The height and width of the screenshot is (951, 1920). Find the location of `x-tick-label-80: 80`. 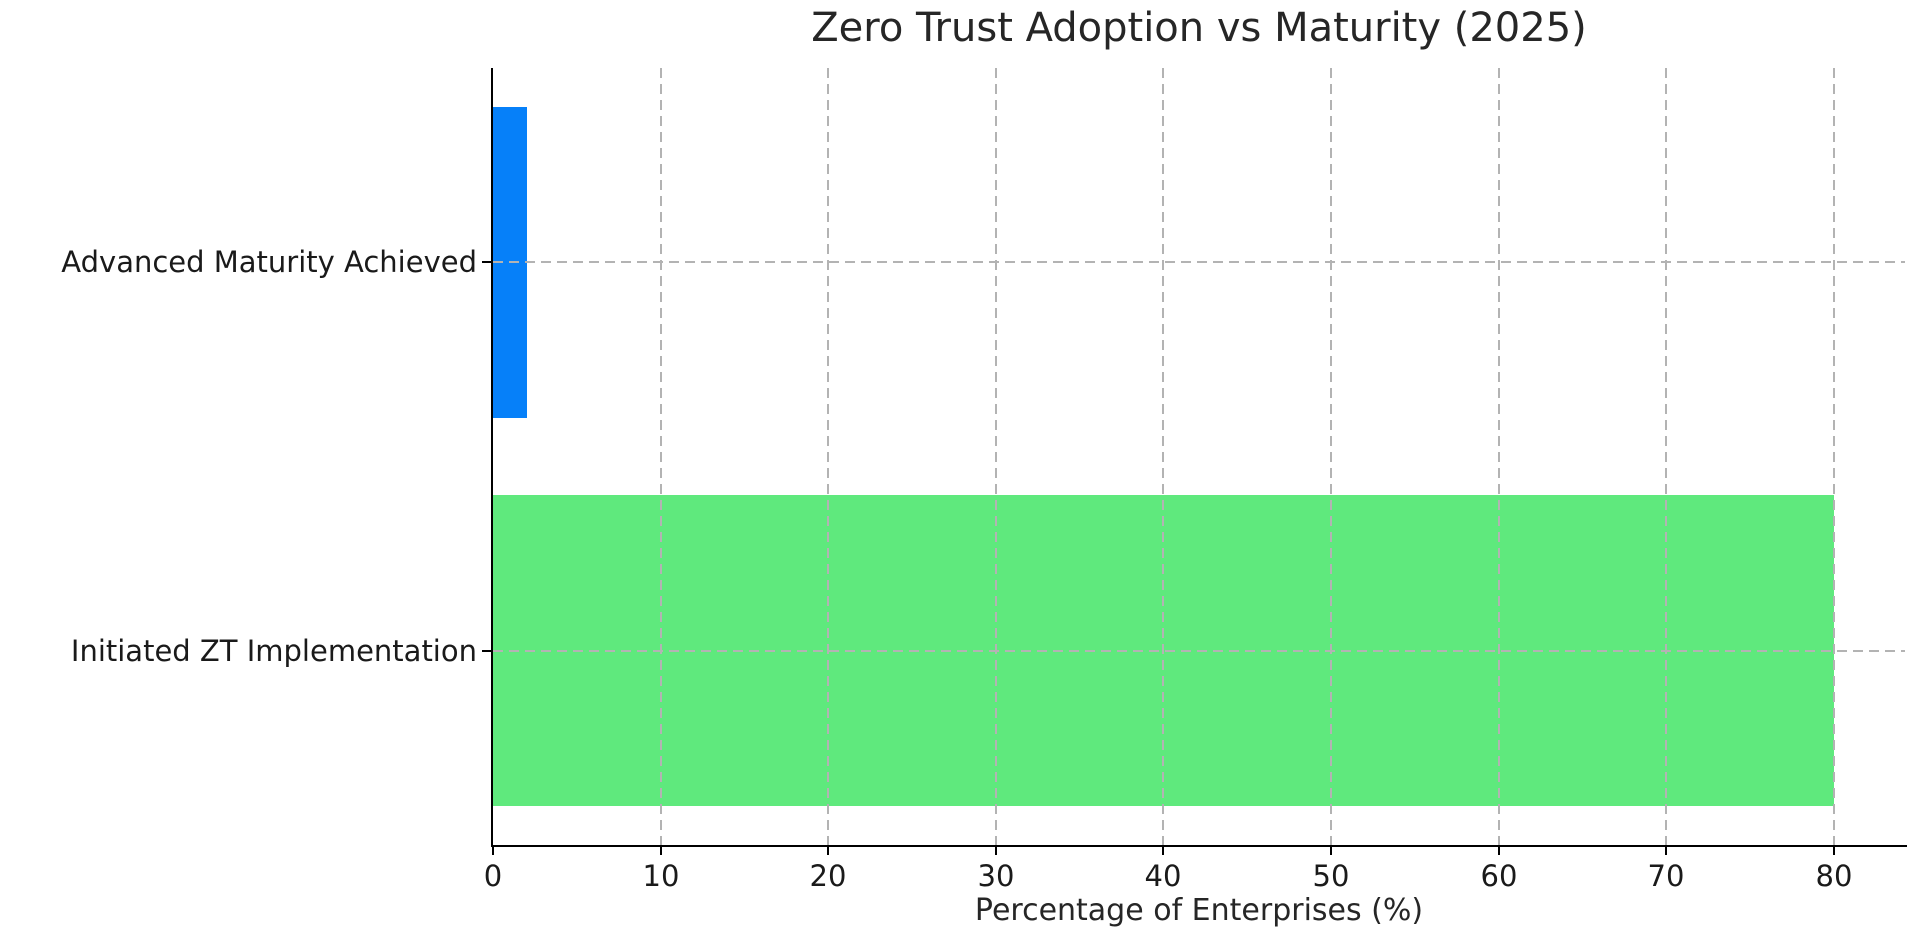

x-tick-label-80: 80 is located at coordinates (1834, 876).